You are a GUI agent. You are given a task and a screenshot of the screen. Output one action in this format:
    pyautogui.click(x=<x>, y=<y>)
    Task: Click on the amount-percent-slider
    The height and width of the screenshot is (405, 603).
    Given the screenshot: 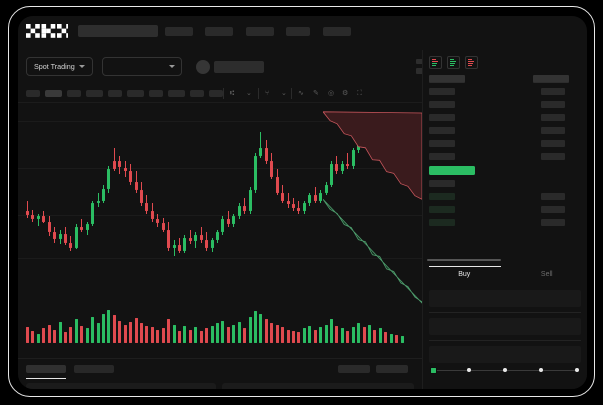 What is the action you would take?
    pyautogui.click(x=505, y=370)
    